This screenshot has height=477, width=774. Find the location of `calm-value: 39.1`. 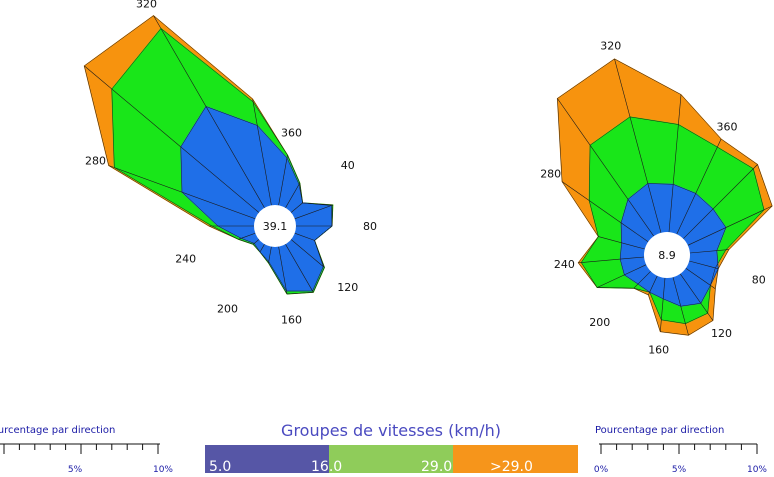

calm-value: 39.1 is located at coordinates (275, 226).